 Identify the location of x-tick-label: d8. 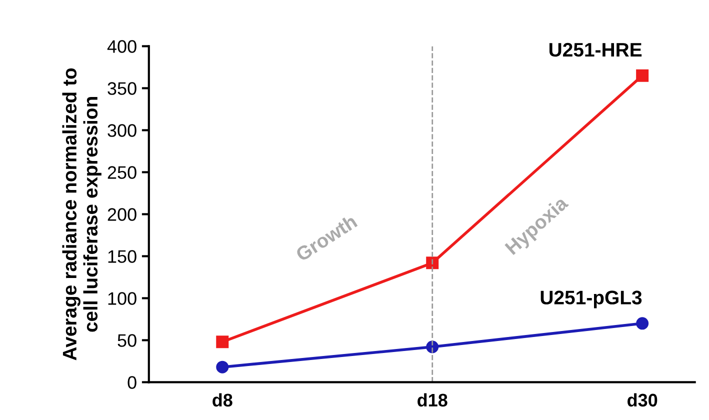
(222, 400).